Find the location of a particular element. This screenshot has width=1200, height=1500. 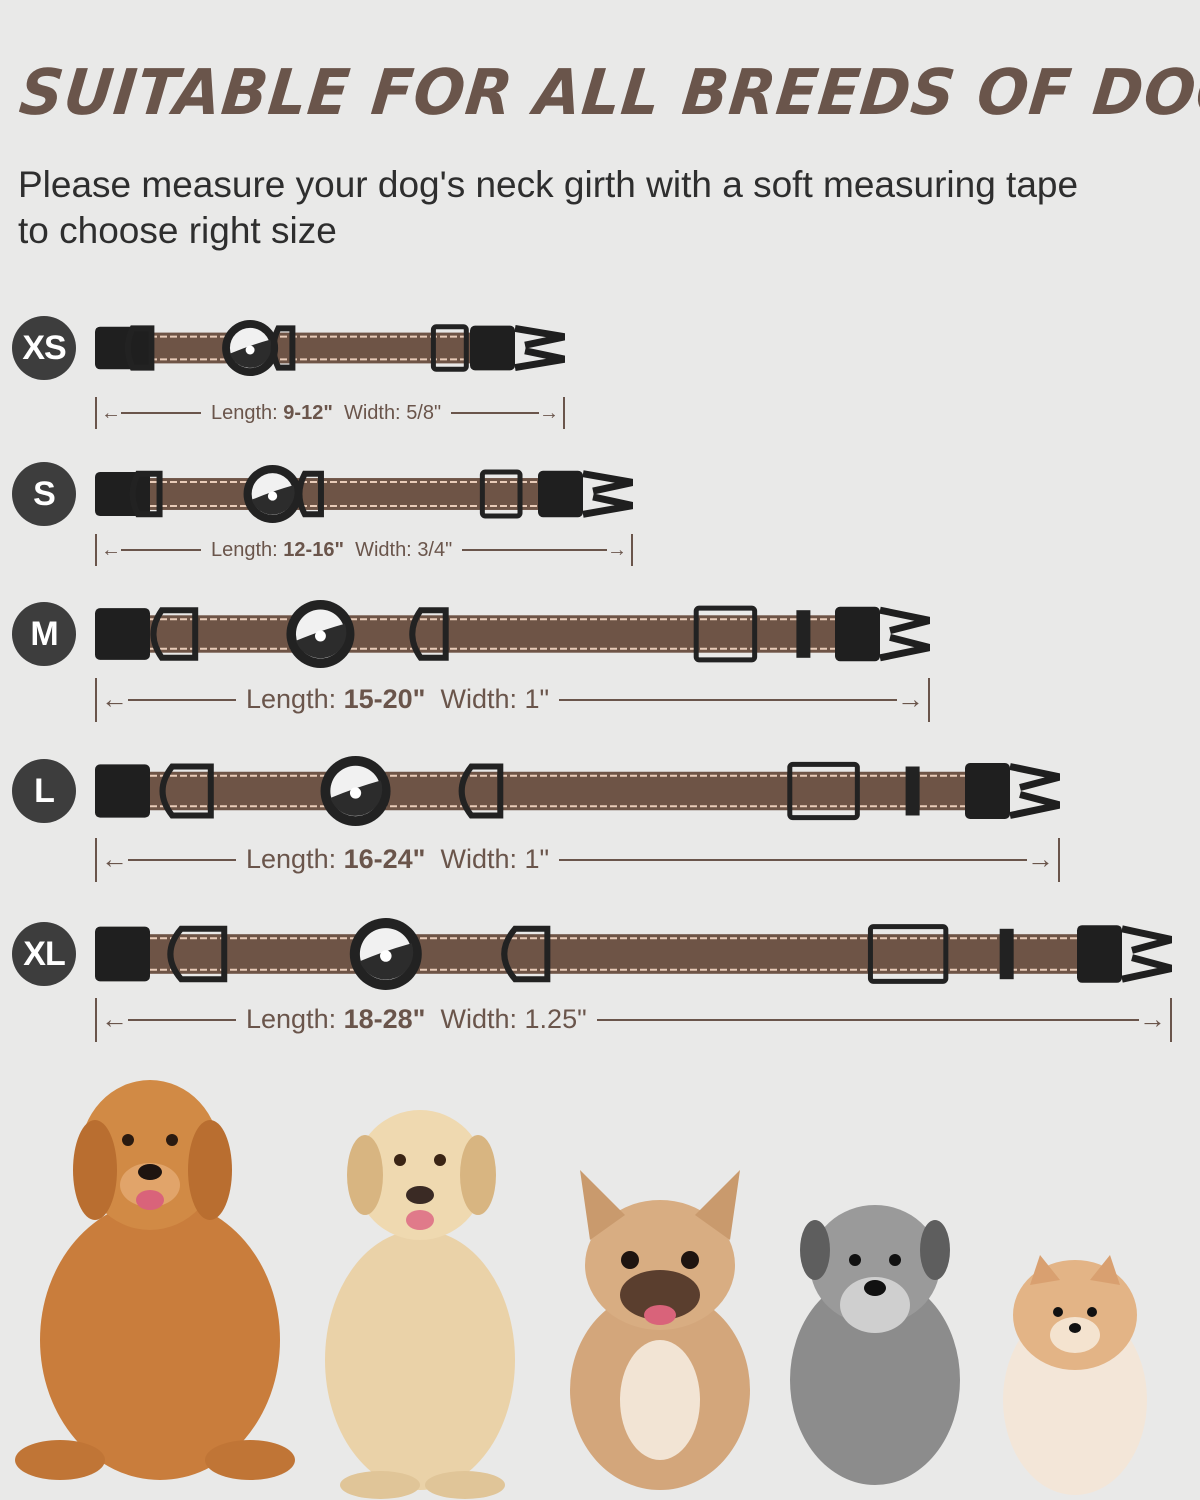

measurement-xl: ← Length: 18-28" Width: 1.25" → is located at coordinates (633, 1020).